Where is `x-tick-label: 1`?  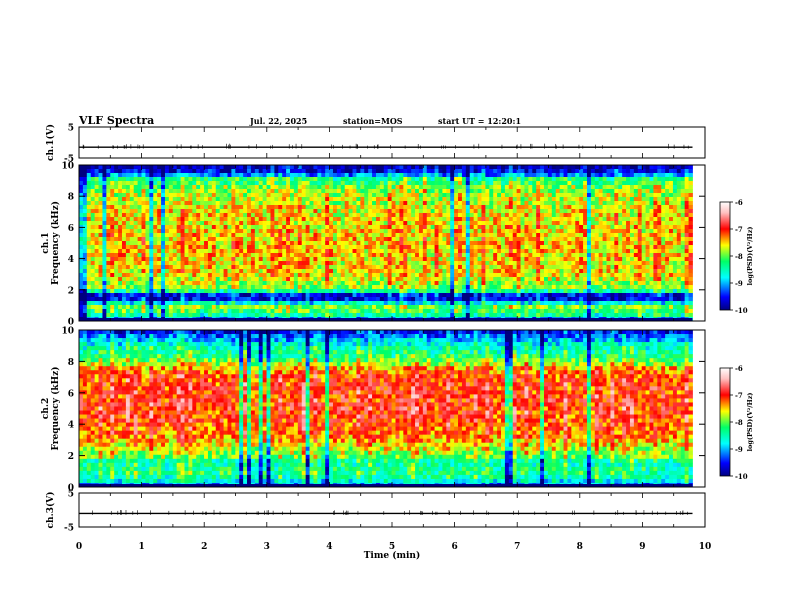
x-tick-label: 1 is located at coordinates (141, 547).